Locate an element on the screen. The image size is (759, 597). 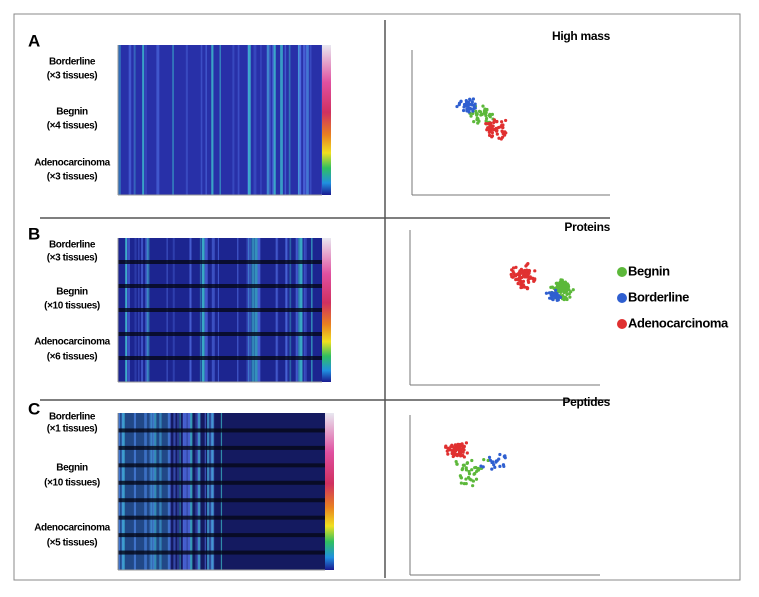
scatter-title: Proteins is located at coordinates (587, 227).